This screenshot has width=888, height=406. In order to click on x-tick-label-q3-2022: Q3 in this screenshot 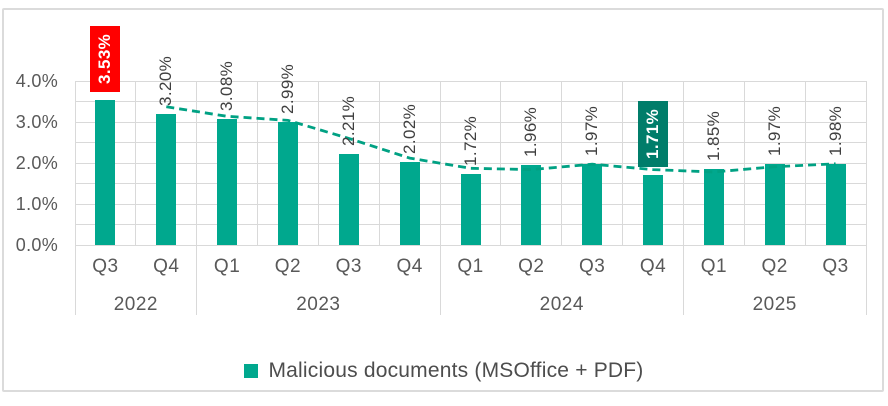, I will do `click(105, 266)`.